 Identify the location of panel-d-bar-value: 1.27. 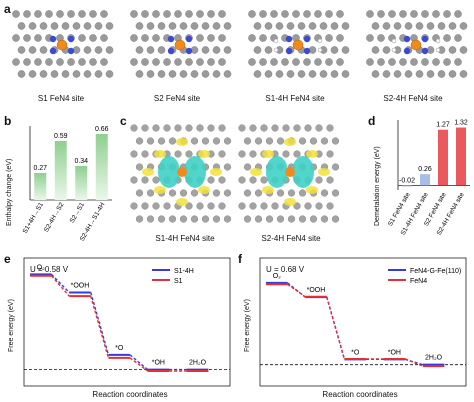
(443, 125).